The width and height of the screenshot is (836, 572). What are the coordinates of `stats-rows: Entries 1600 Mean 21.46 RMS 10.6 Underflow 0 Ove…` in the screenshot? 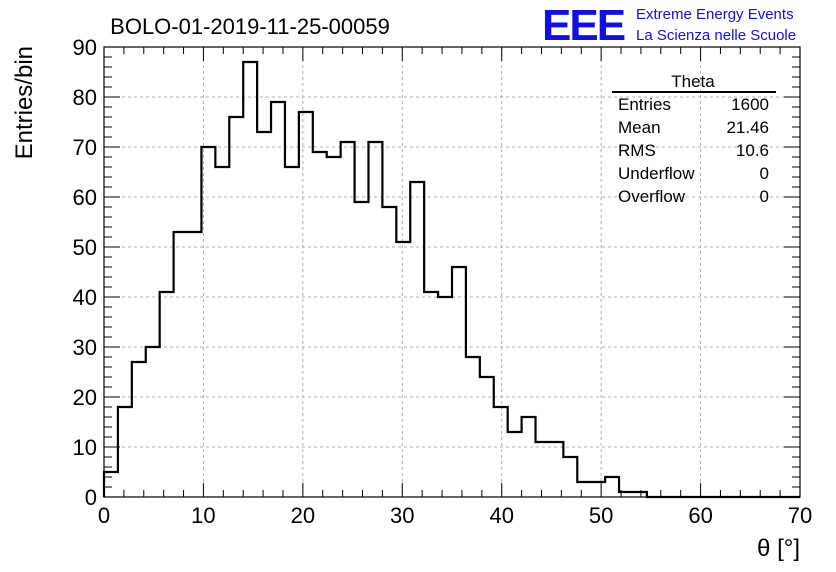 It's located at (693, 150).